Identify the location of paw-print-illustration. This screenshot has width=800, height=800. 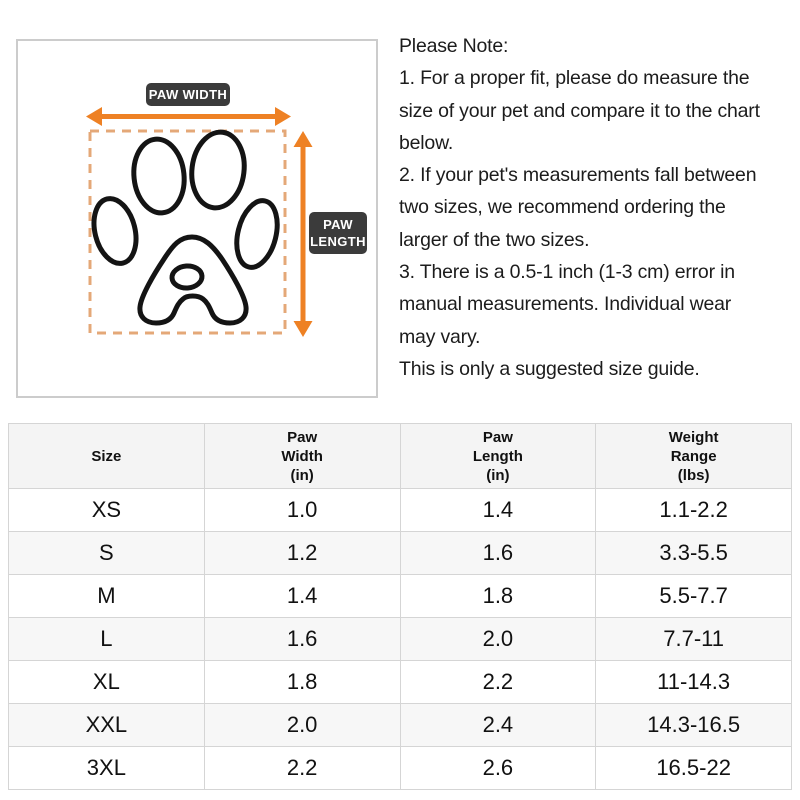
(199, 222).